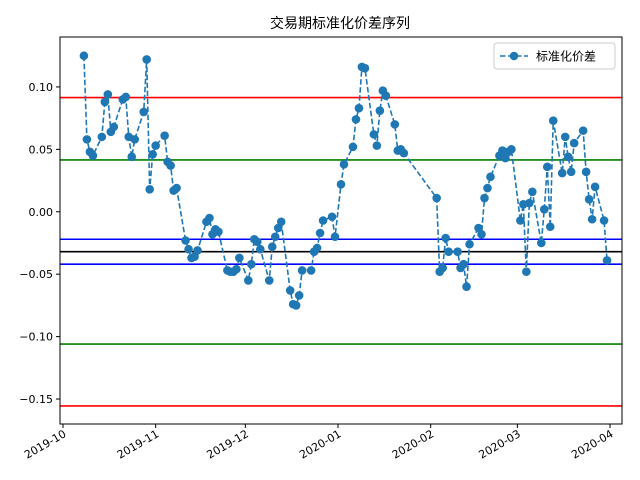 This screenshot has height=480, width=640. Describe the element at coordinates (500, 444) in the screenshot. I see `x-tick-label-5: 2020-03` at that location.